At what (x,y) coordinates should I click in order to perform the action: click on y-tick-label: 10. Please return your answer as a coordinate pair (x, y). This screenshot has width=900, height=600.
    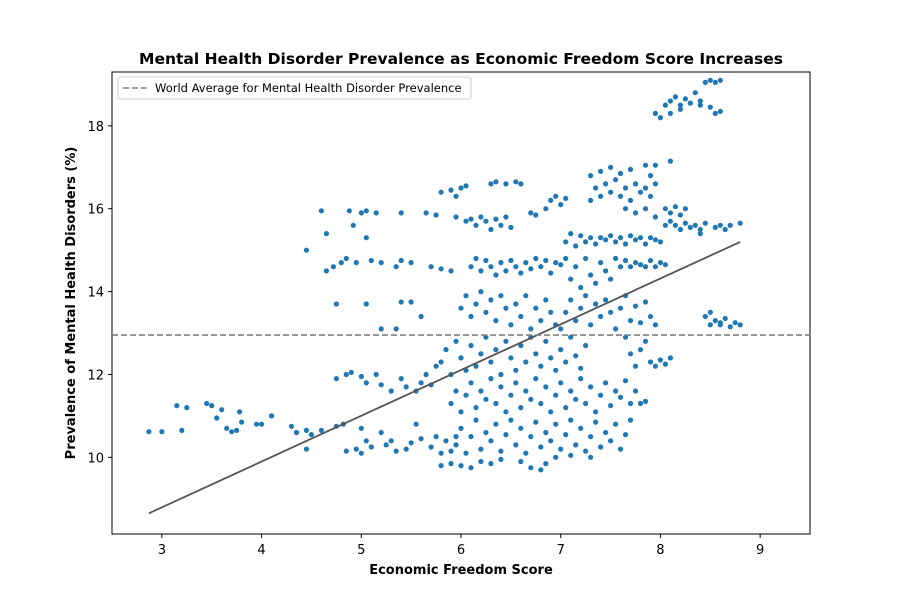
    Looking at the image, I should click on (95, 458).